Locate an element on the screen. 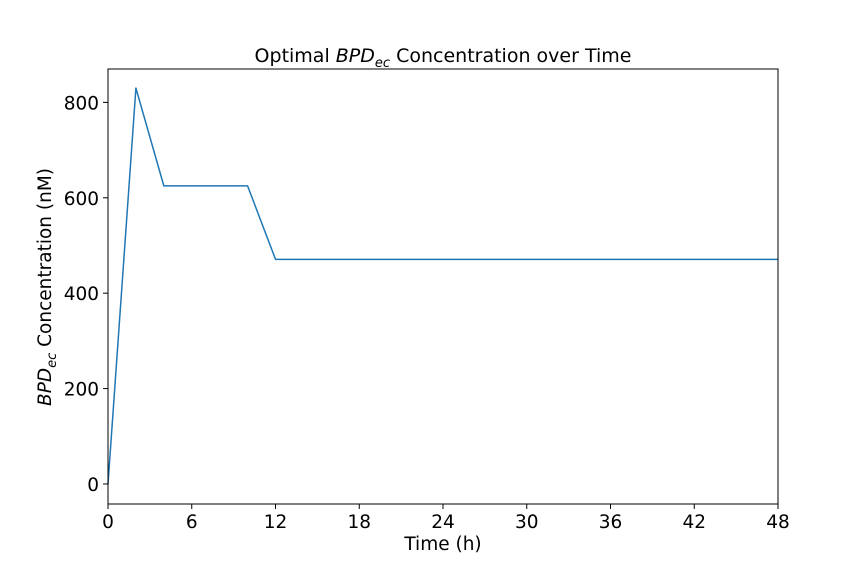 This screenshot has width=864, height=576. y-tick-label: 200 is located at coordinates (81, 390).